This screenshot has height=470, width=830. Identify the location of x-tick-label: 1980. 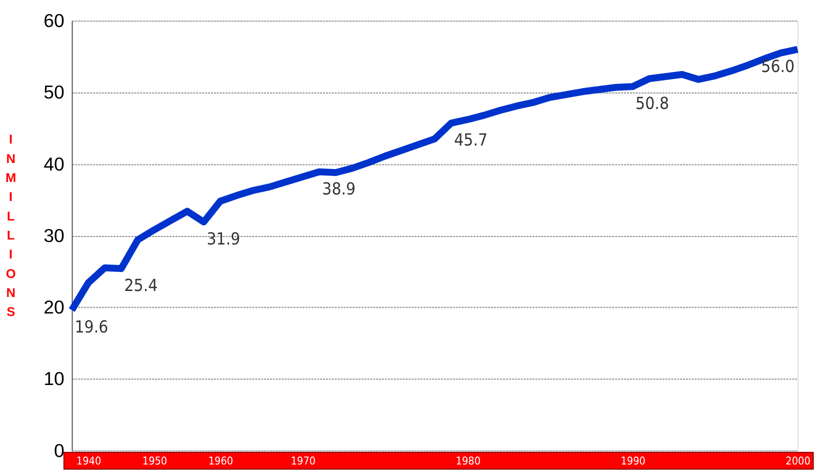
(468, 461).